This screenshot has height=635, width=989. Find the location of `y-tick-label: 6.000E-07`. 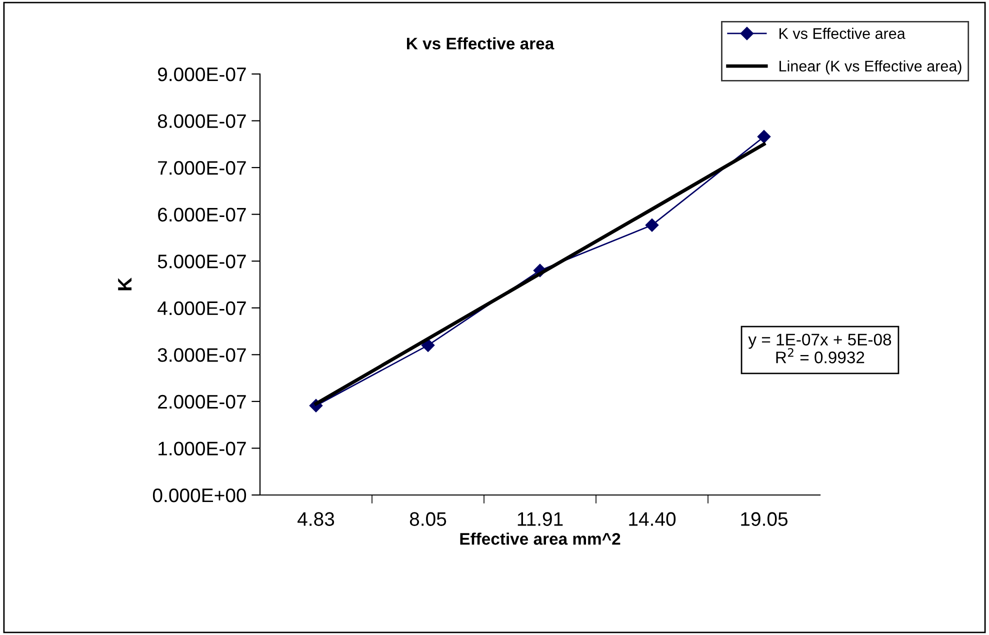

y-tick-label: 6.000E-07 is located at coordinates (202, 215).